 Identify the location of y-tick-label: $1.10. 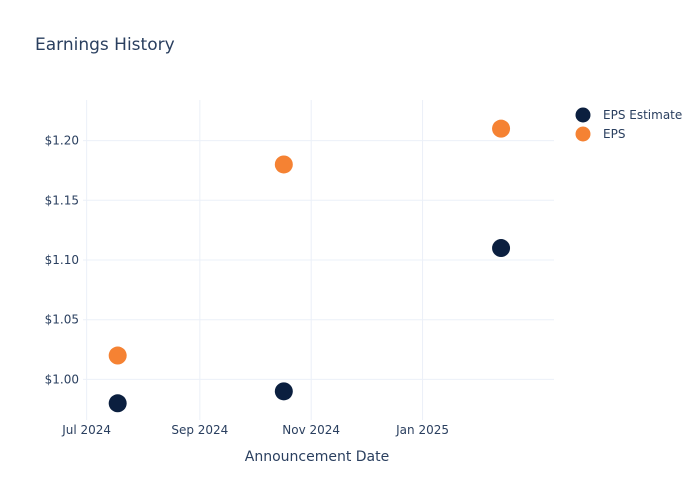
(62, 260).